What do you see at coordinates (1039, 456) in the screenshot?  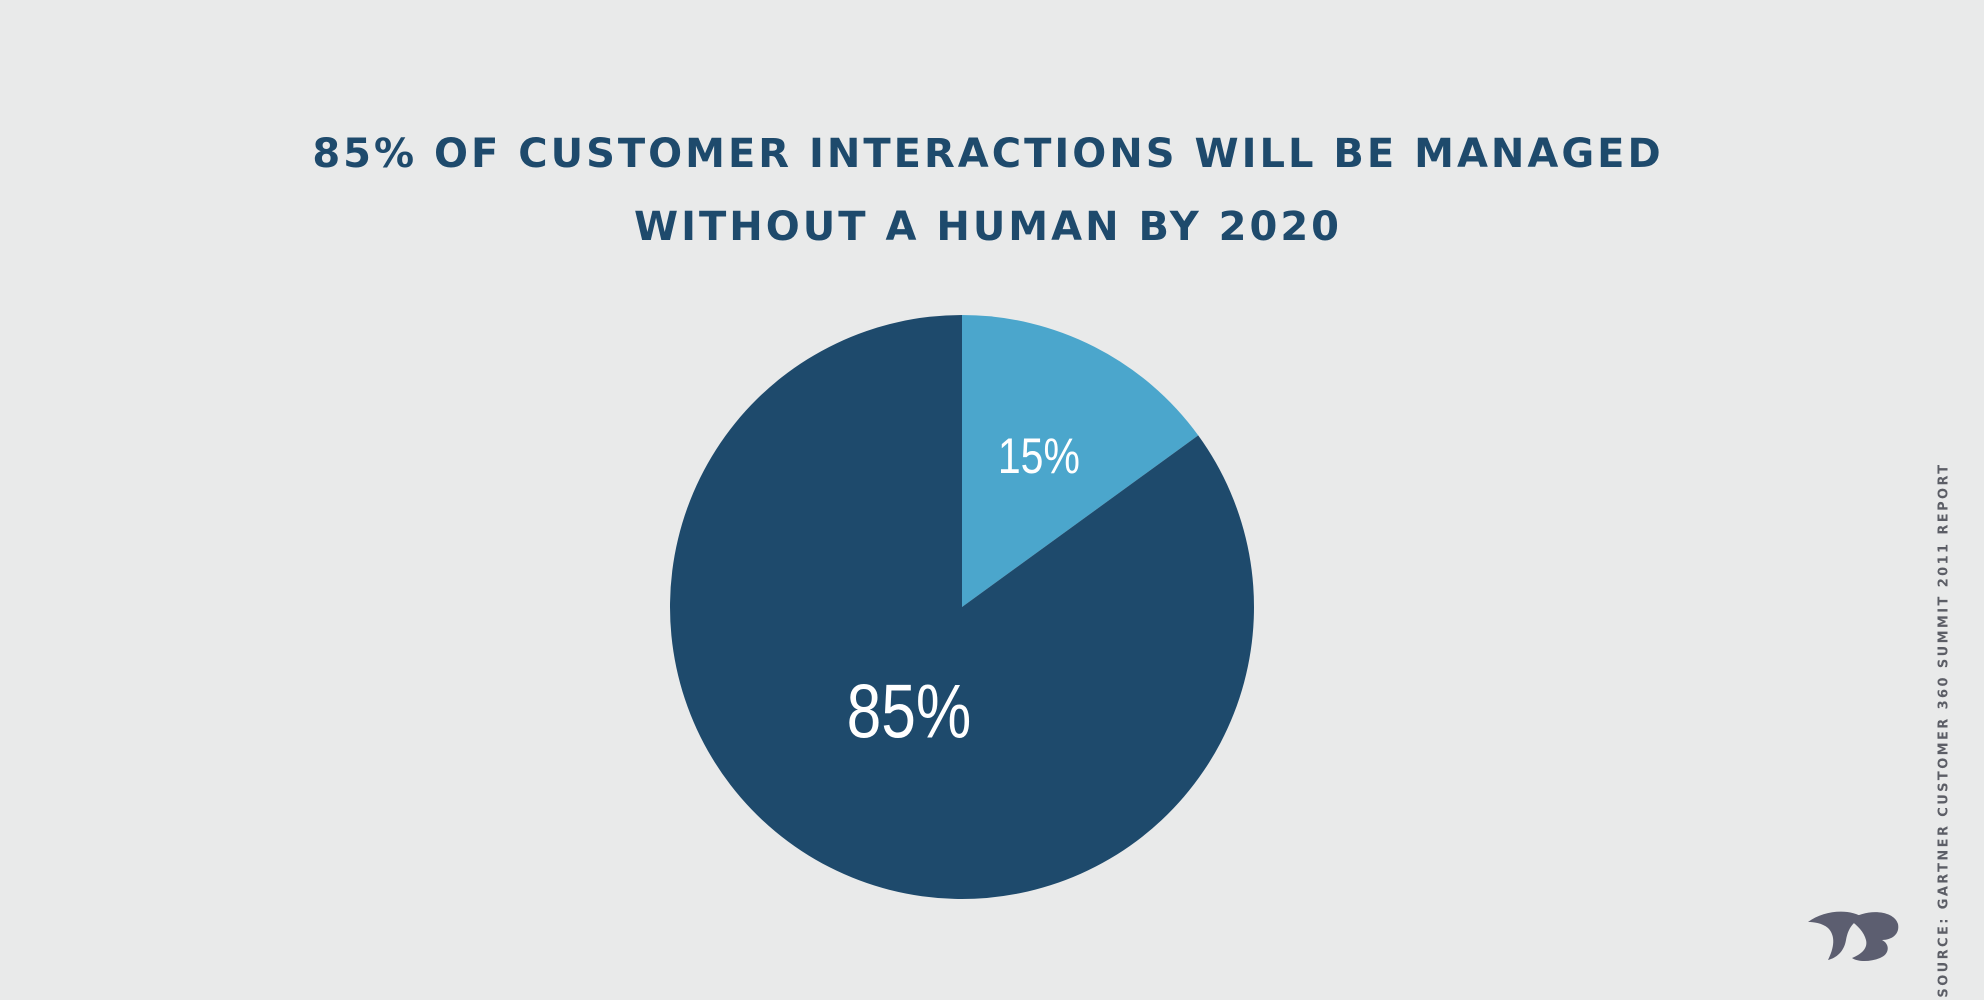 I see `pie-slice-label-15: 15%` at bounding box center [1039, 456].